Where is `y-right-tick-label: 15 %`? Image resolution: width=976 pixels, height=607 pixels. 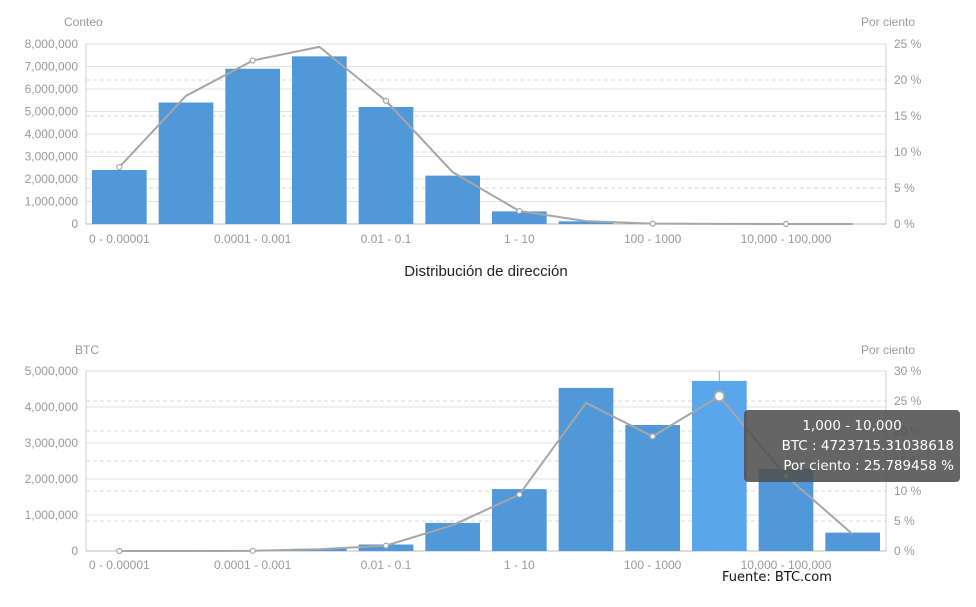
y-right-tick-label: 15 % is located at coordinates (908, 116).